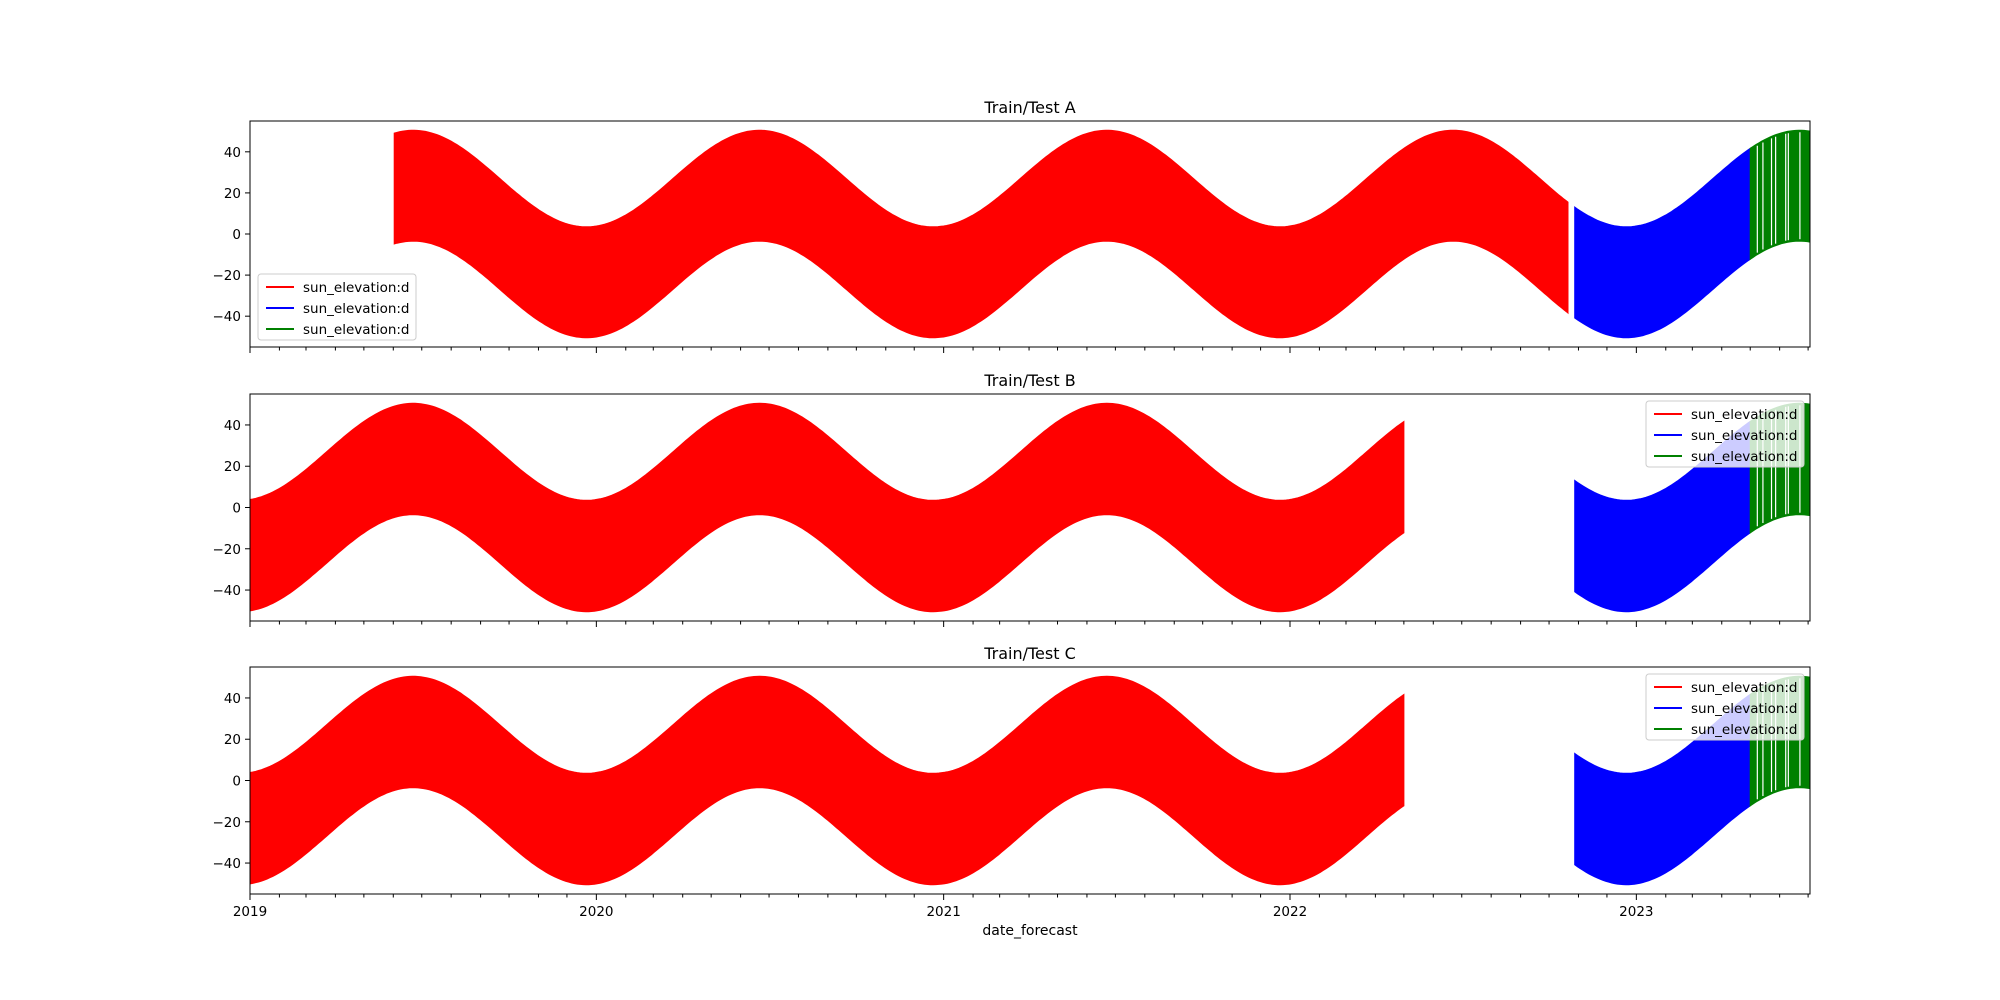 This screenshot has height=1000, width=2000. Describe the element at coordinates (250, 912) in the screenshot. I see `x-tick-label: 2019` at that location.